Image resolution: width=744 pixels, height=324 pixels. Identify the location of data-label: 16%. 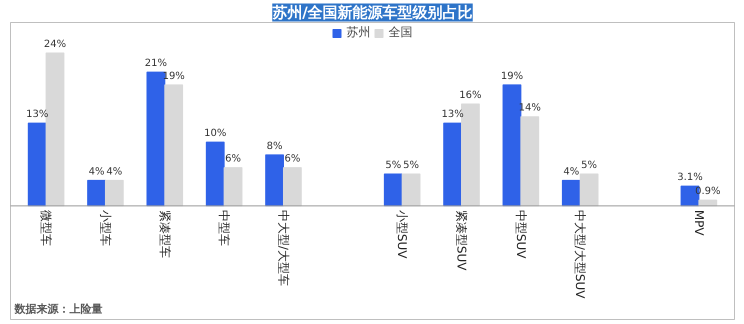
(470, 95).